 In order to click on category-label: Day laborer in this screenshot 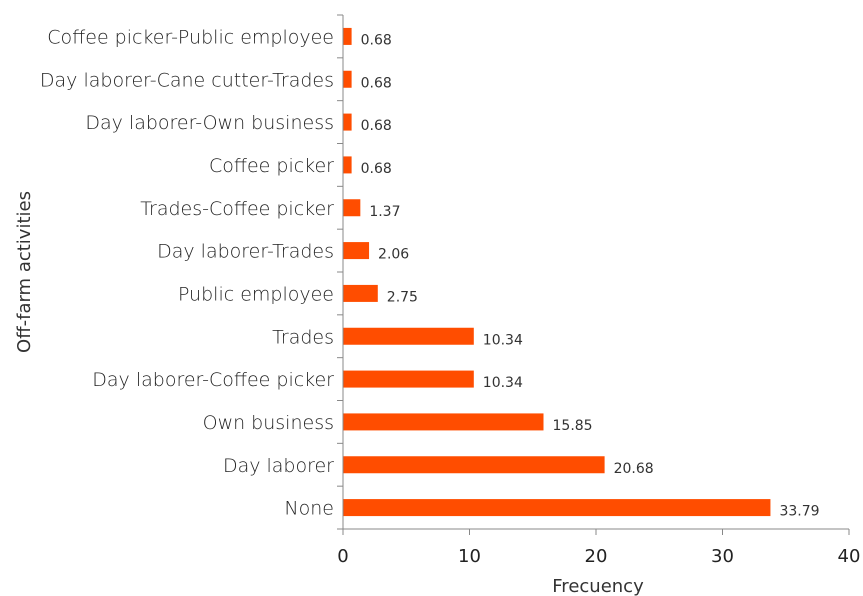, I will do `click(278, 466)`.